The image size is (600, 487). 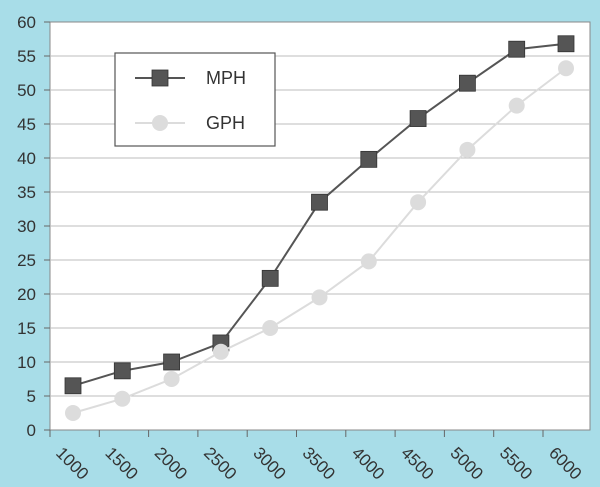 I want to click on y-tick-label: 0, so click(x=31, y=430).